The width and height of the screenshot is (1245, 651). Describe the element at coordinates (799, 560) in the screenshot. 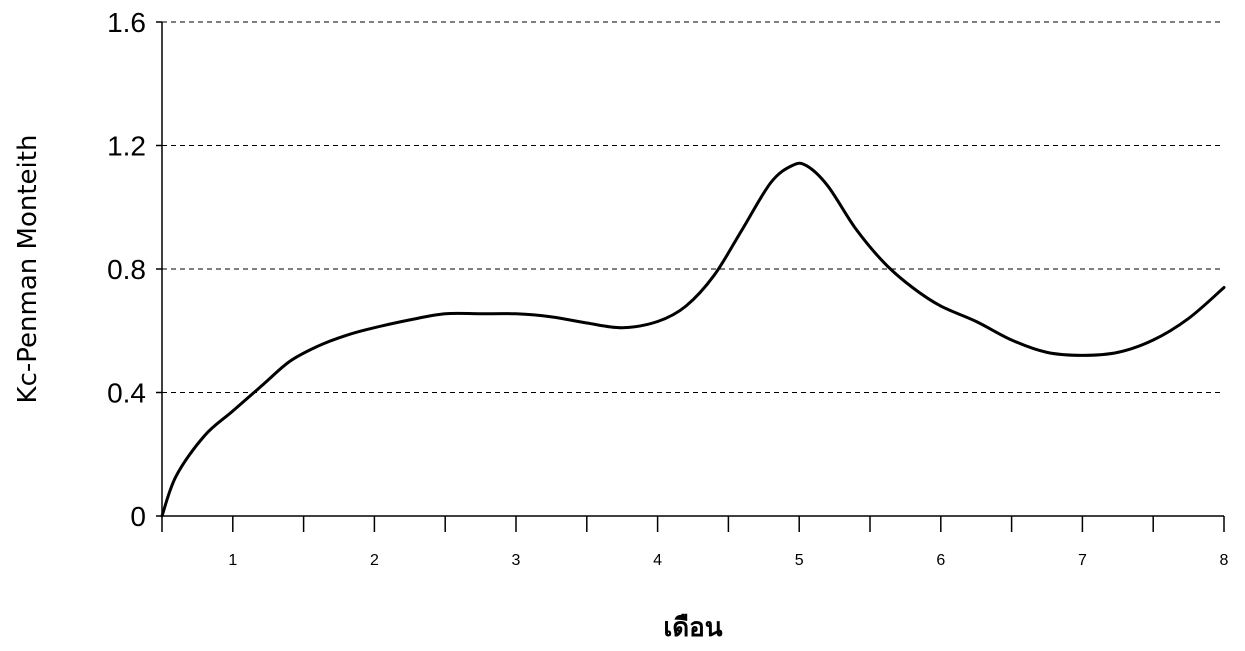

I see `x-tick-label: 5` at that location.